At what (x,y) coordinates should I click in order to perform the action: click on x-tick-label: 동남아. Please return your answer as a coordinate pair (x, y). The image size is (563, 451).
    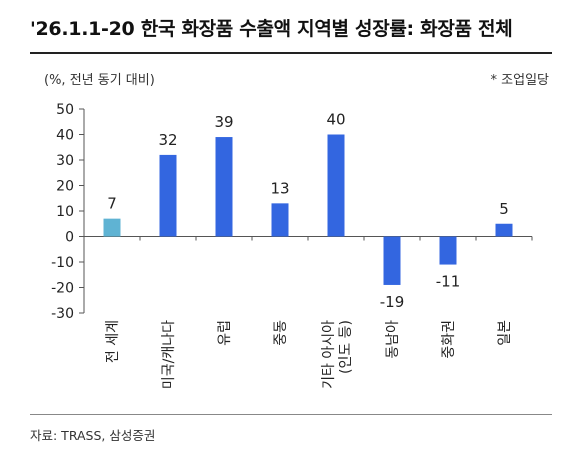
    Looking at the image, I should click on (393, 339).